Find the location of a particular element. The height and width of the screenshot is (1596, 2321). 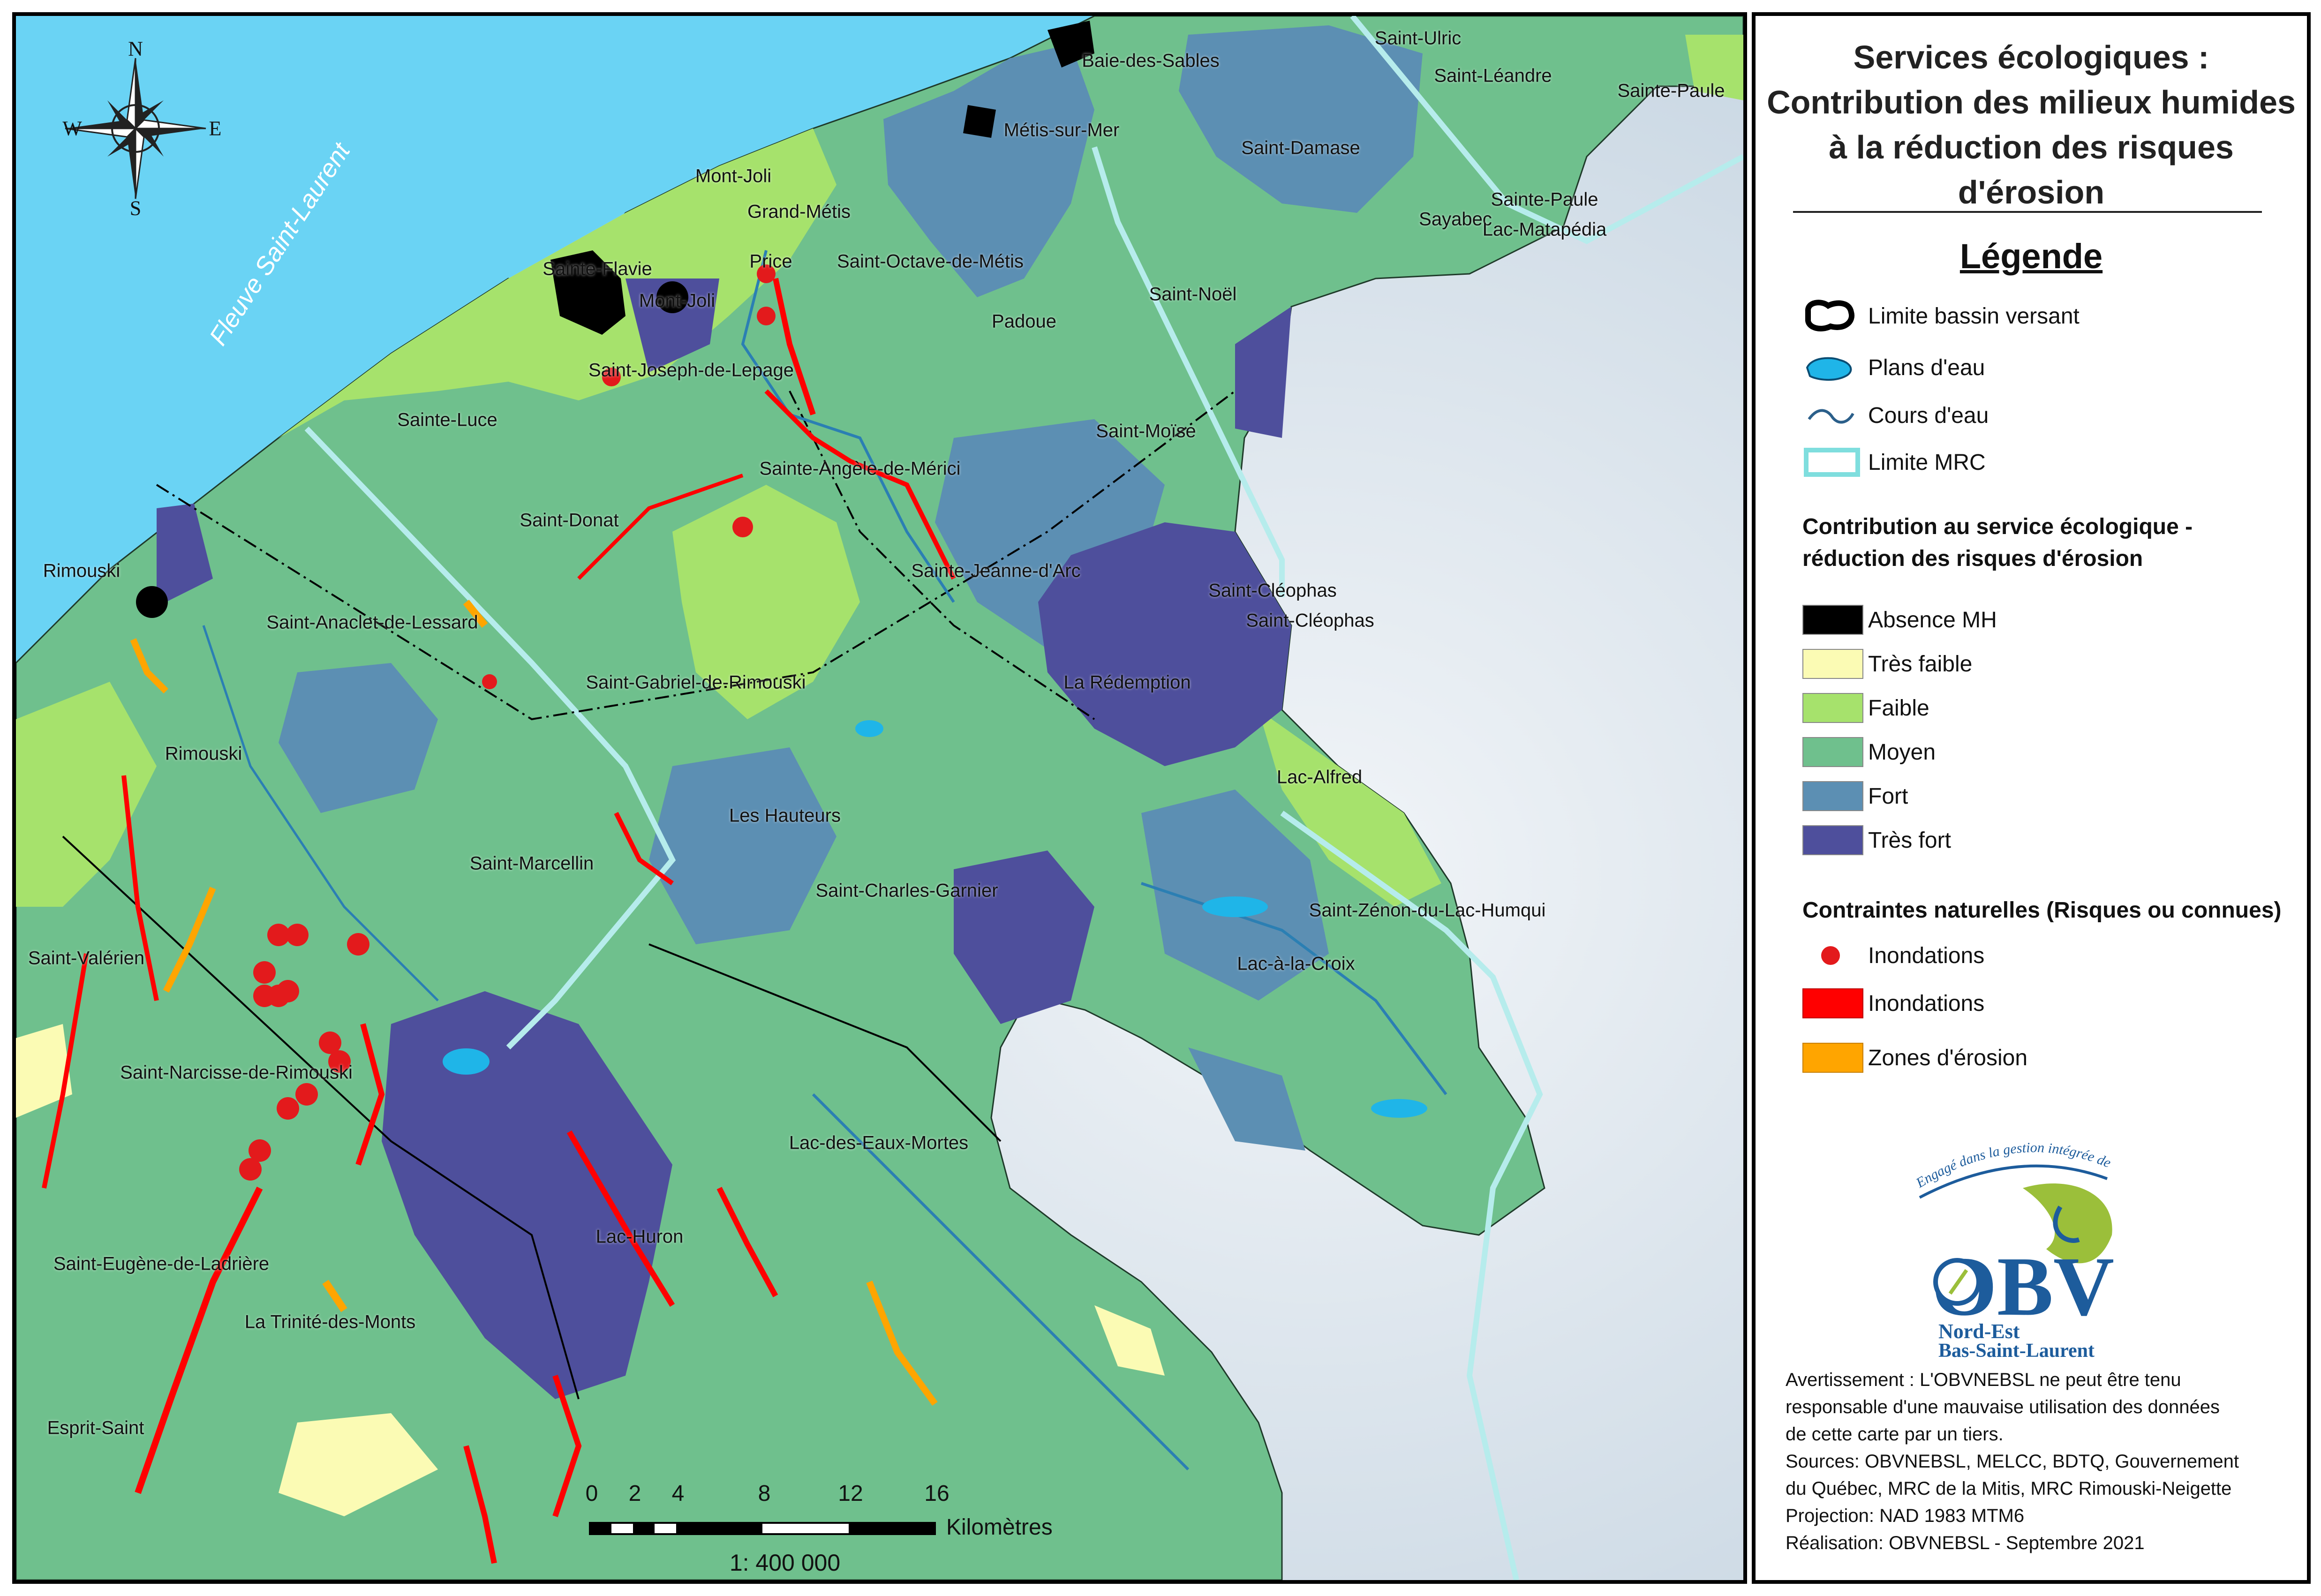

flood-points is located at coordinates (507, 723).